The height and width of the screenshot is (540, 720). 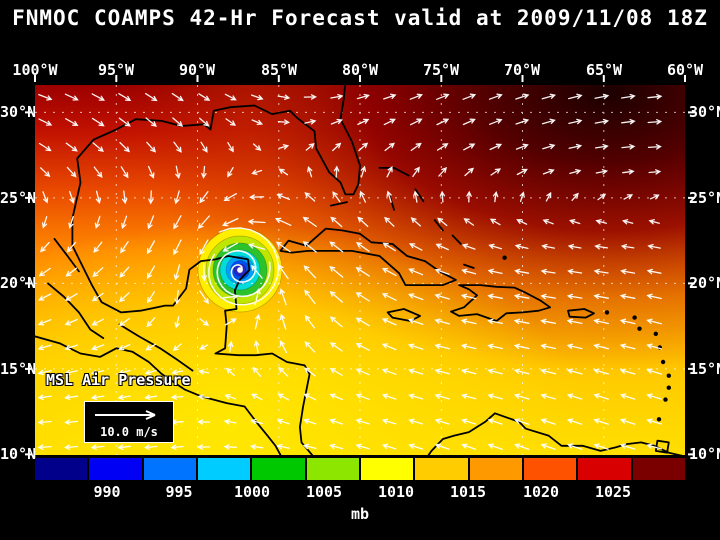 What do you see at coordinates (522, 70) in the screenshot?
I see `lon-tick-label: 70°W` at bounding box center [522, 70].